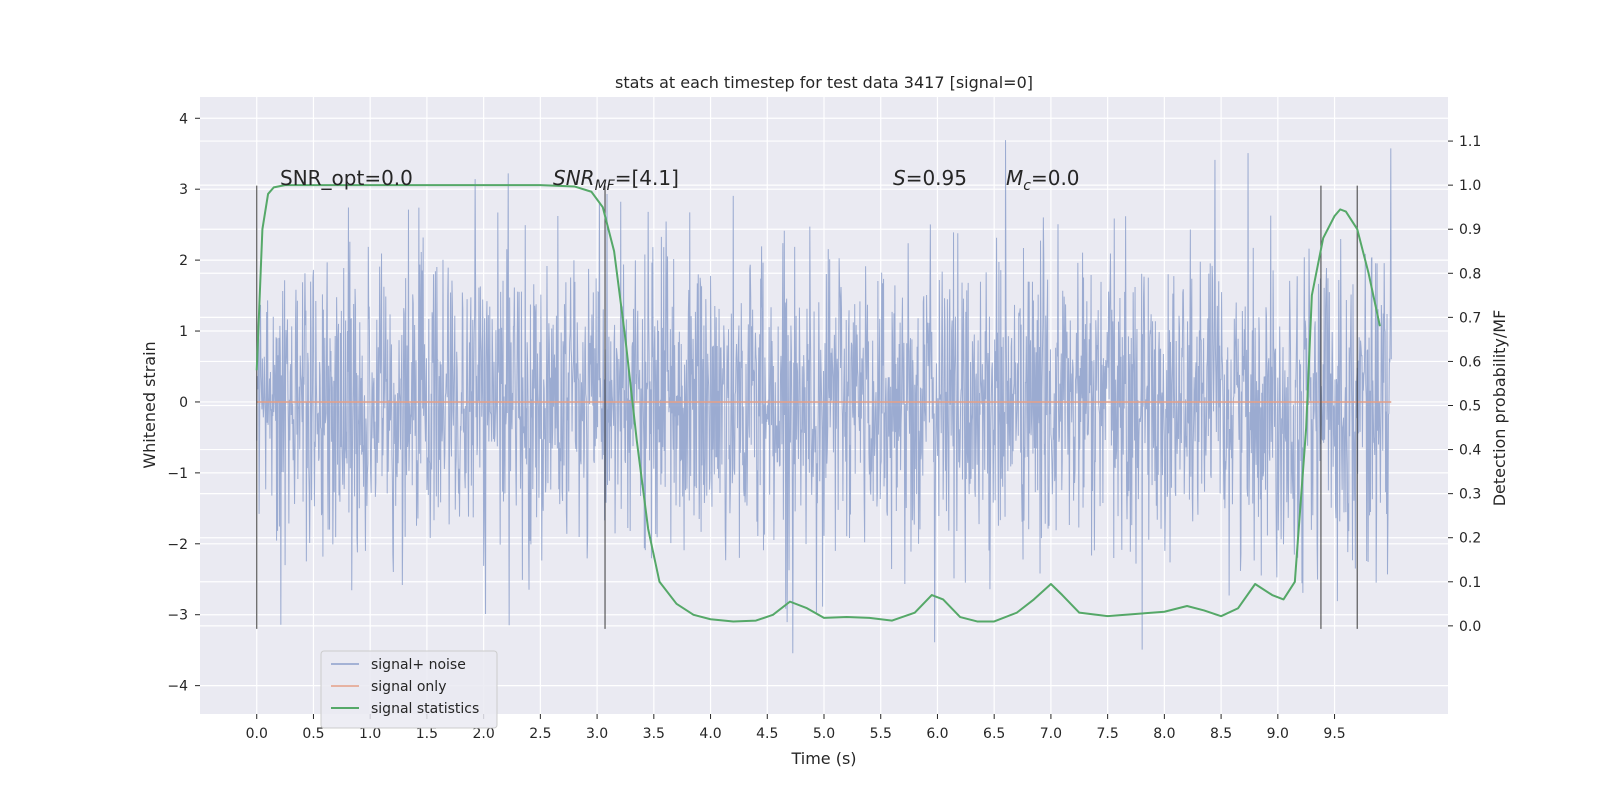  What do you see at coordinates (1470, 186) in the screenshot?
I see `y2-tick-label: 1.0` at bounding box center [1470, 186].